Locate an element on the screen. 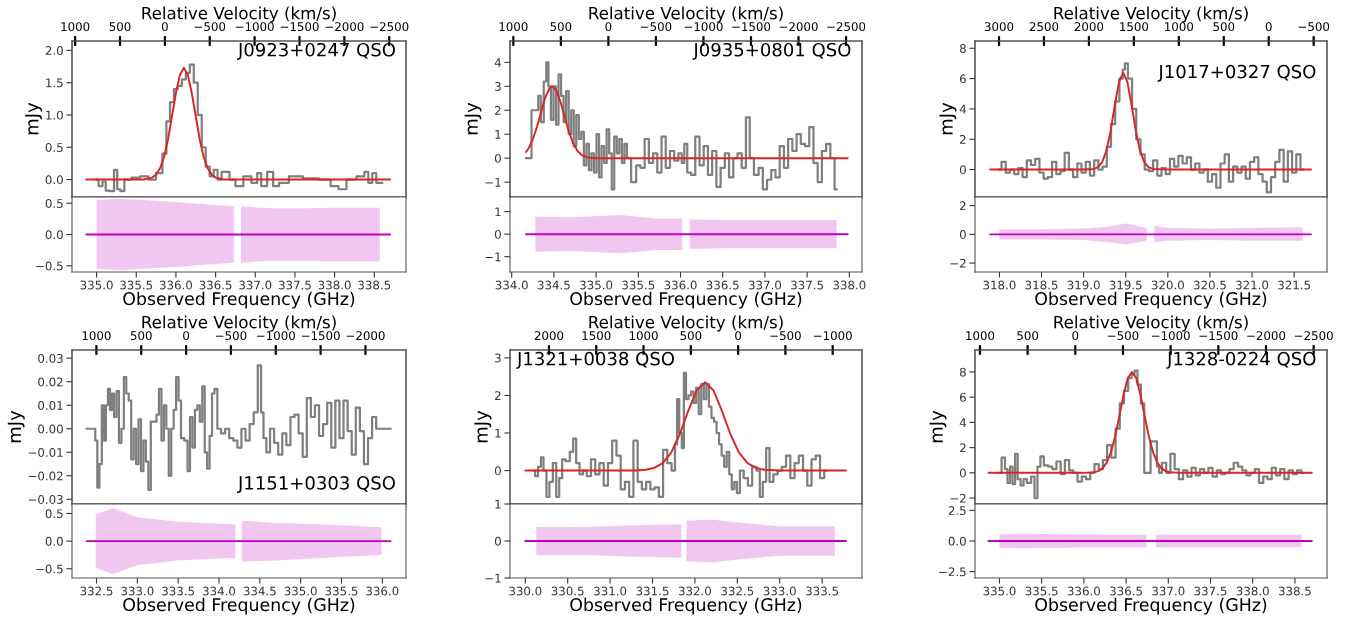  y-tick-label: 8 is located at coordinates (962, 372).